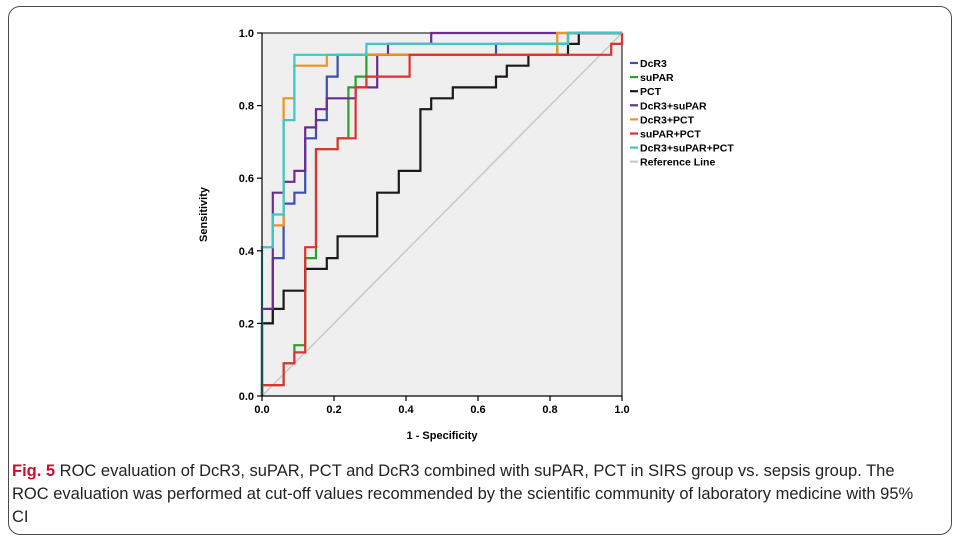 The image size is (955, 538). I want to click on x-tick-label: 0.2, so click(333, 410).